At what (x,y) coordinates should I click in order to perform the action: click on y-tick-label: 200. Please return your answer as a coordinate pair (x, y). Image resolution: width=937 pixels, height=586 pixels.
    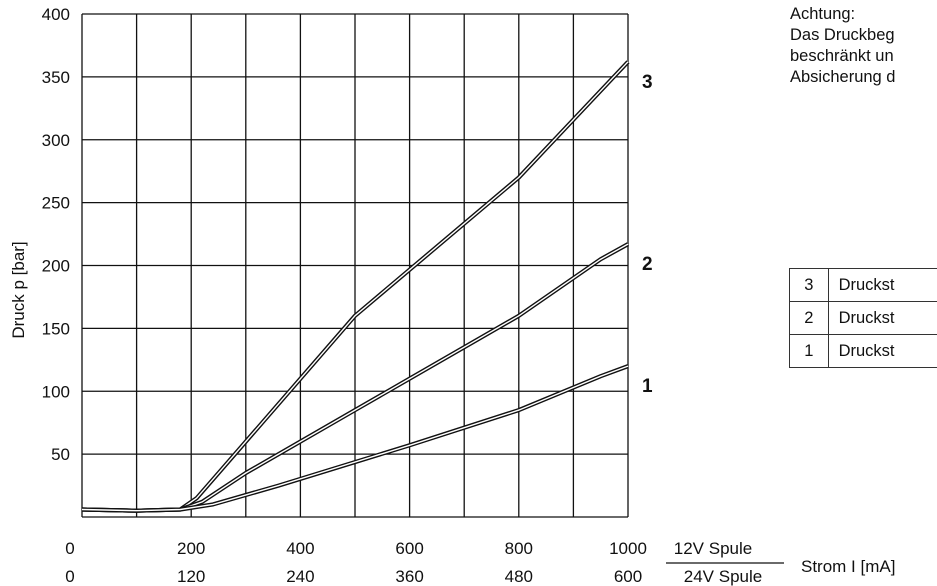
    Looking at the image, I should click on (56, 266).